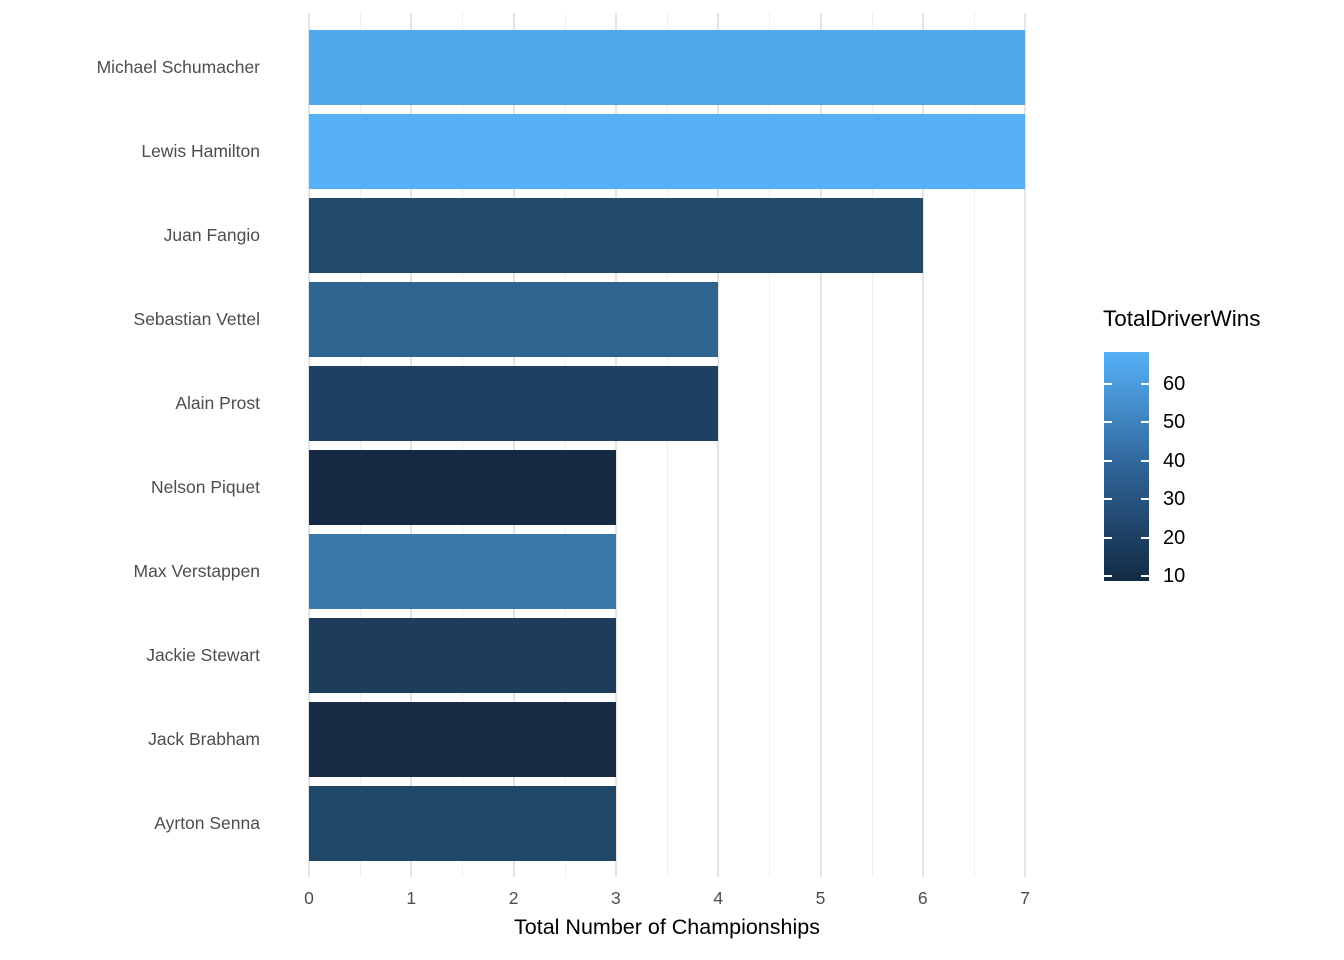 The image size is (1344, 960). What do you see at coordinates (217, 403) in the screenshot?
I see `y-axis-label: Alain Prost` at bounding box center [217, 403].